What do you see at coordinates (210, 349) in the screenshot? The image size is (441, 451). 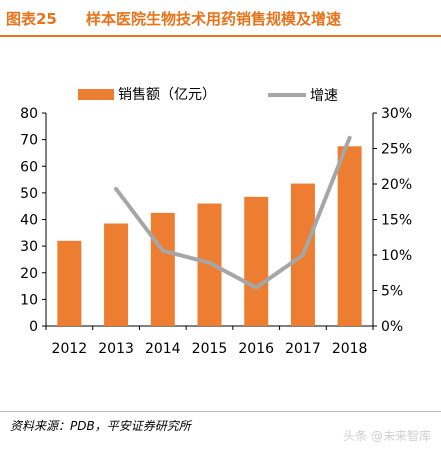 I see `x-axis-tick-label: 2015` at bounding box center [210, 349].